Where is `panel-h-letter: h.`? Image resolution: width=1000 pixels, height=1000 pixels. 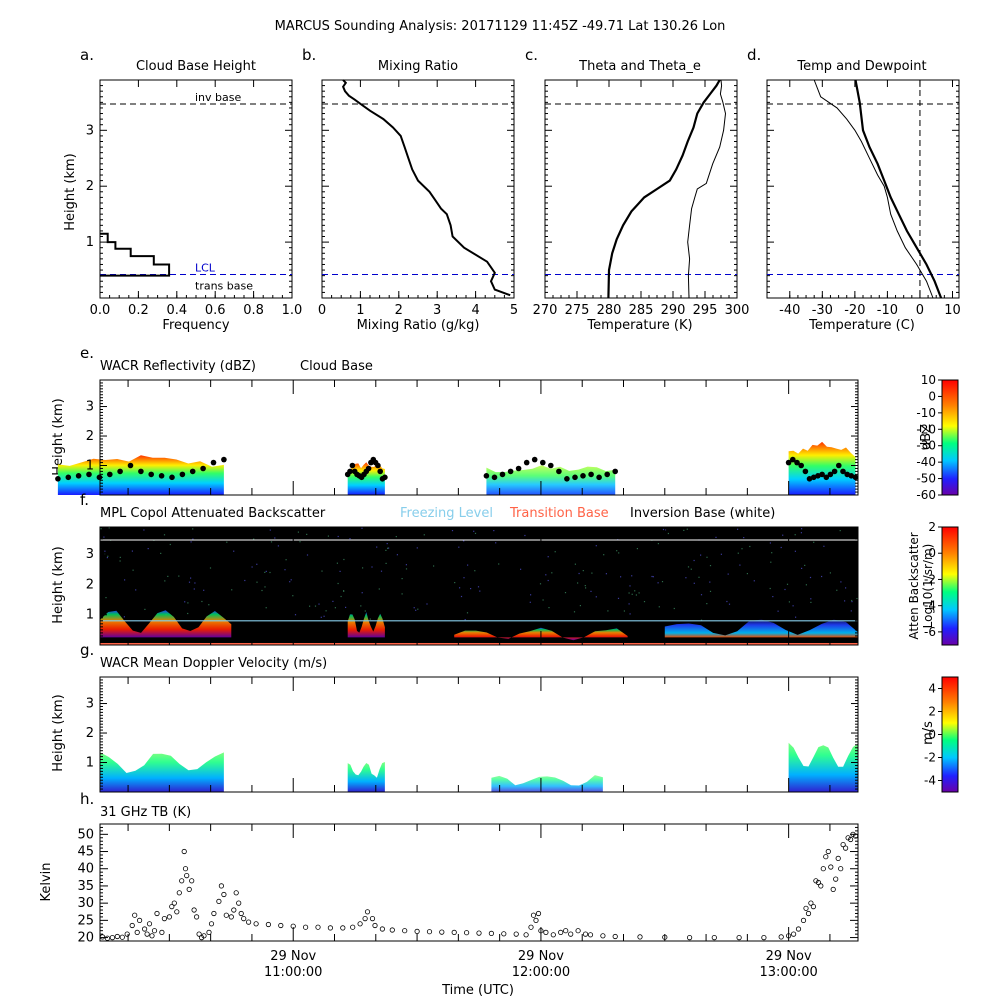
panel-h-letter: h. is located at coordinates (87, 799).